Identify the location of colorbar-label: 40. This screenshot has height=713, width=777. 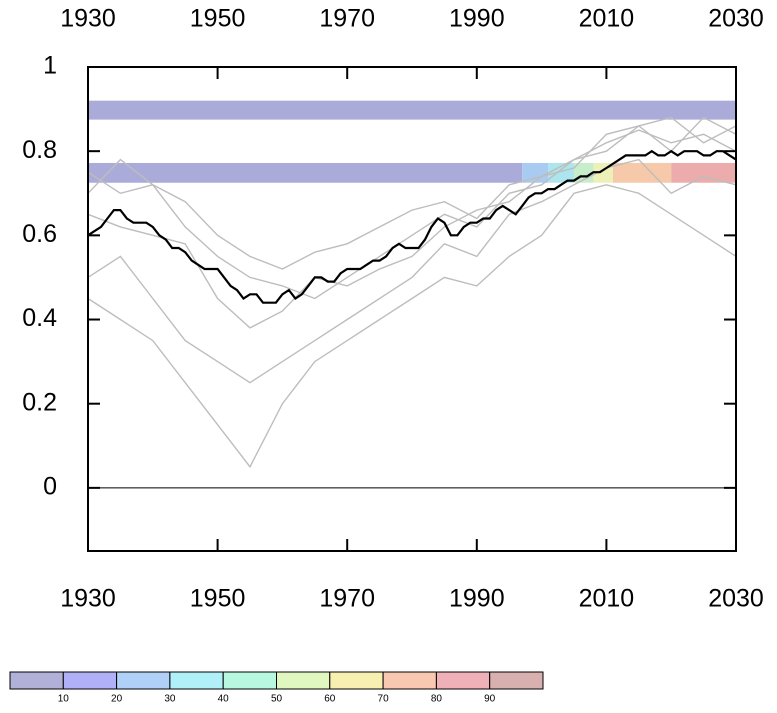
(224, 699).